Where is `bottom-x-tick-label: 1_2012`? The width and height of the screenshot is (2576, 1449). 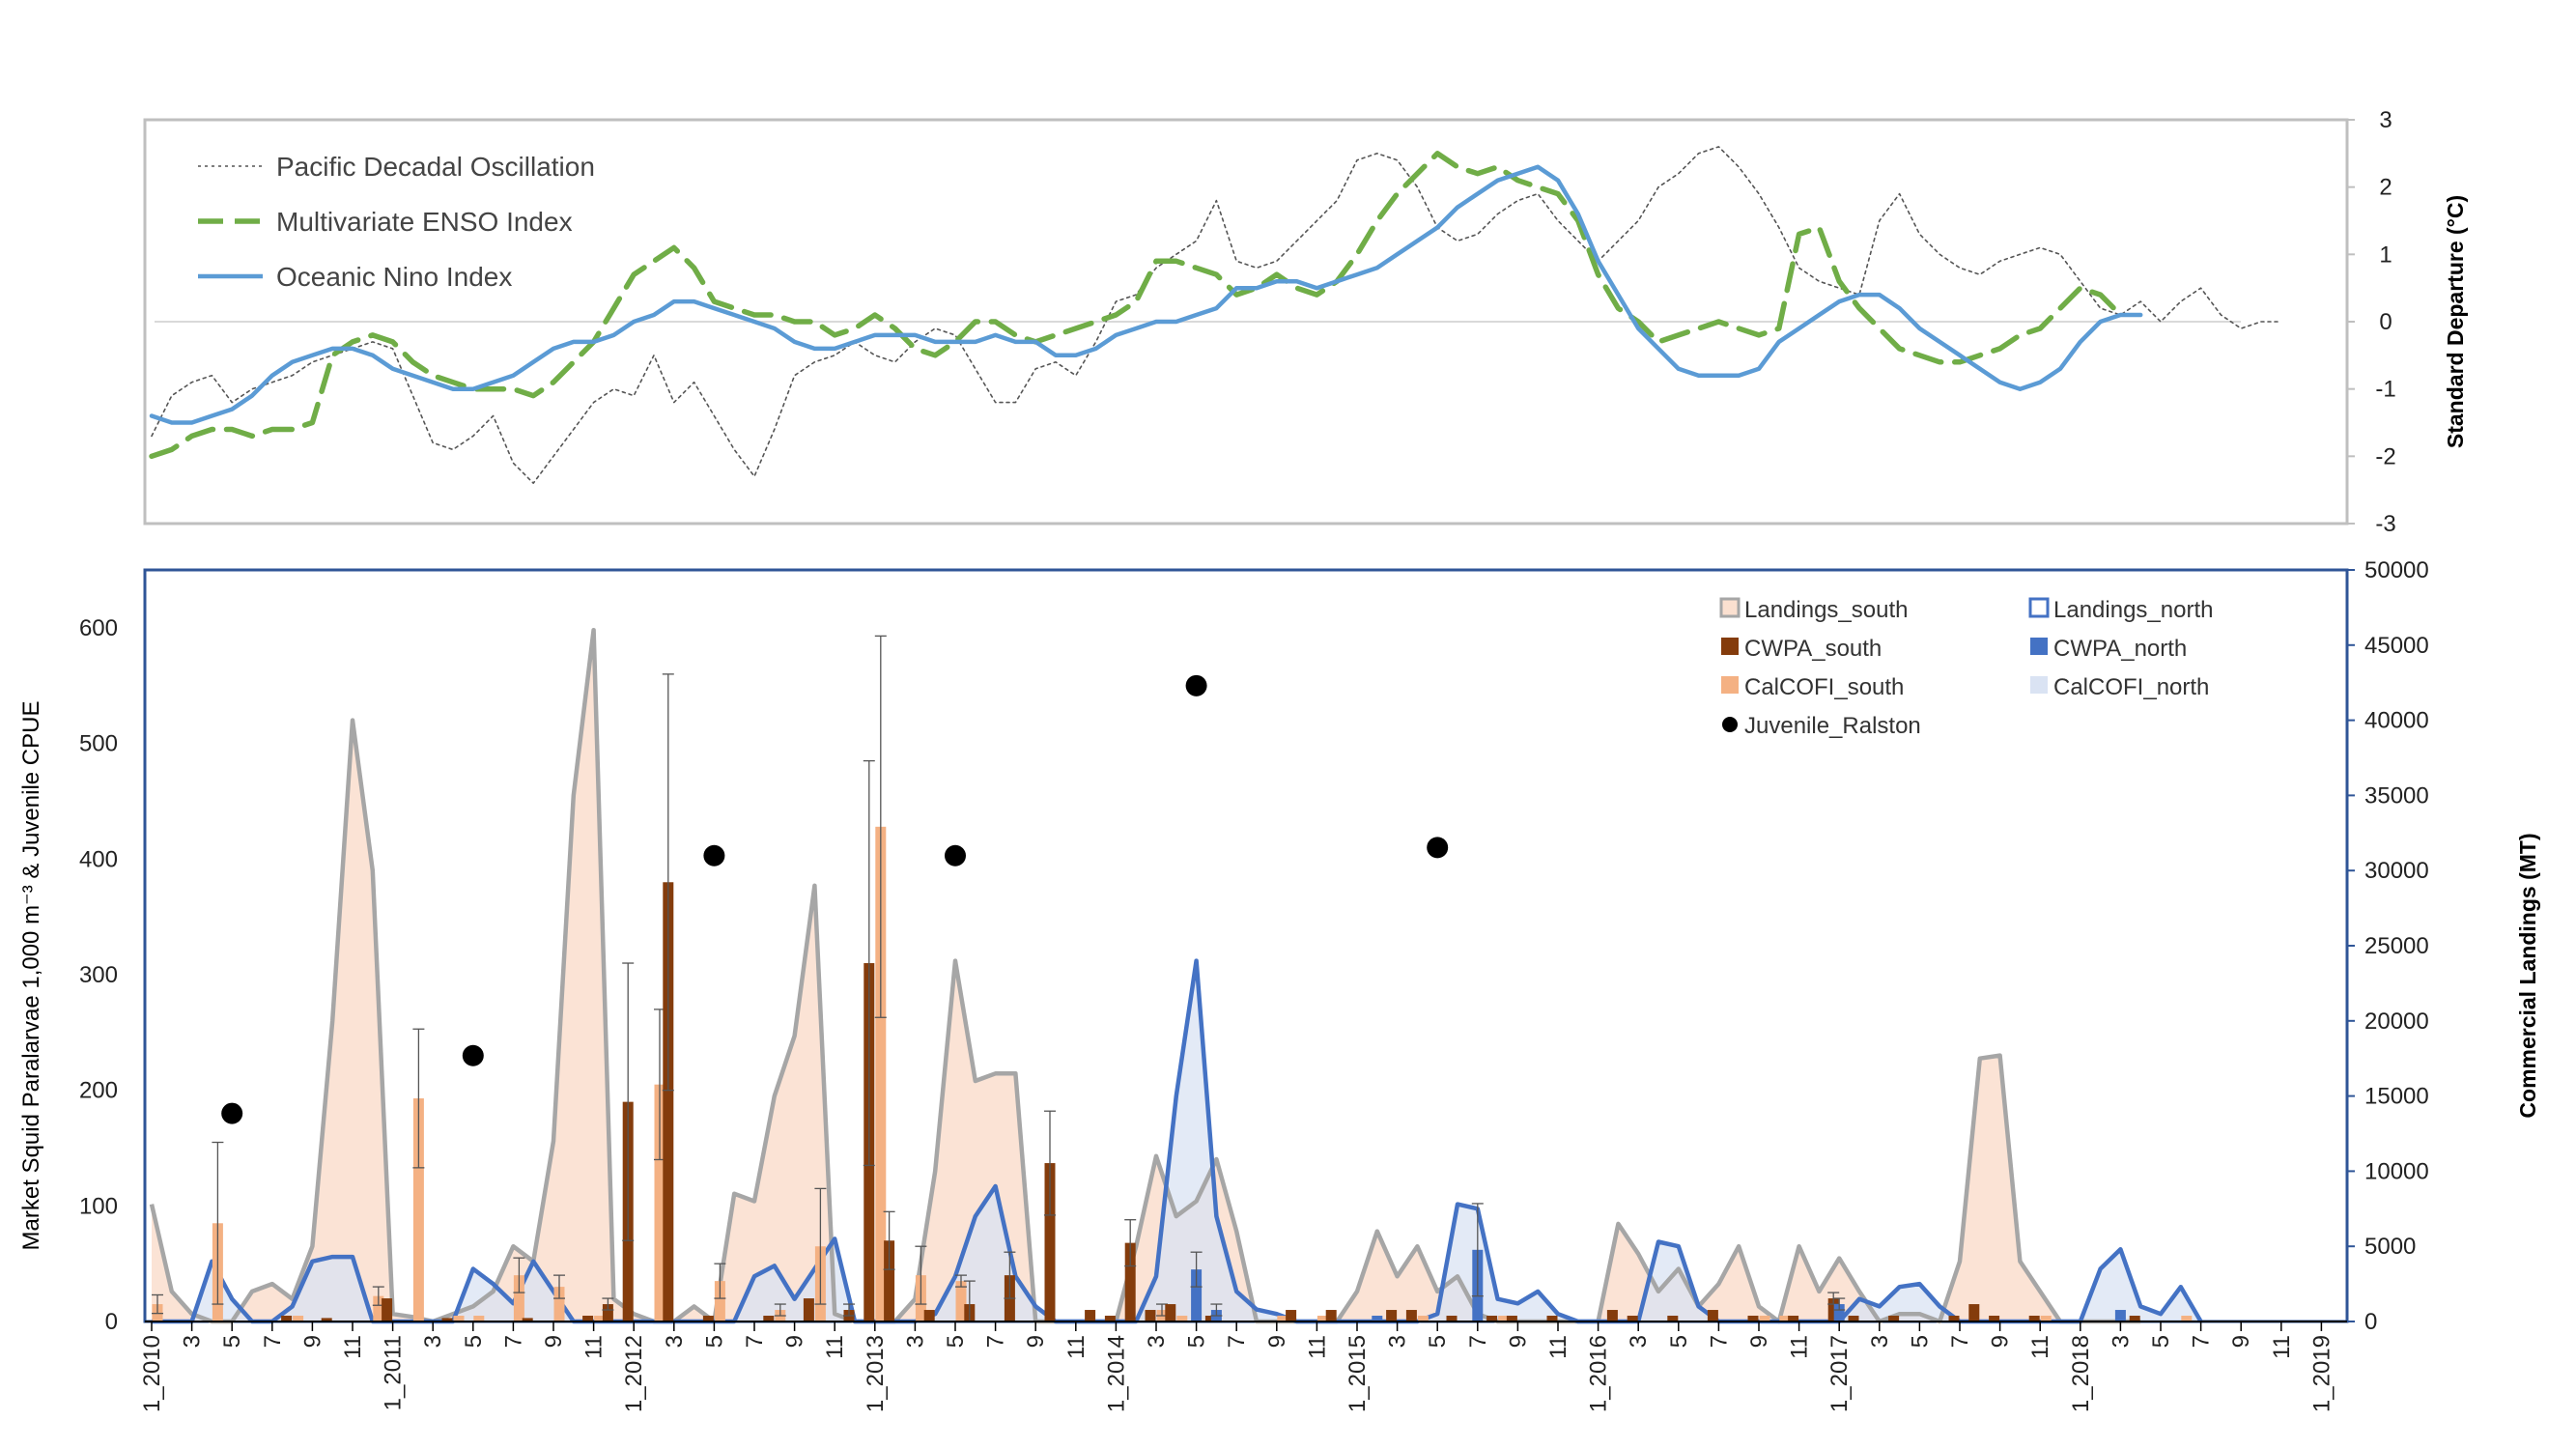 bottom-x-tick-label: 1_2012 is located at coordinates (634, 1373).